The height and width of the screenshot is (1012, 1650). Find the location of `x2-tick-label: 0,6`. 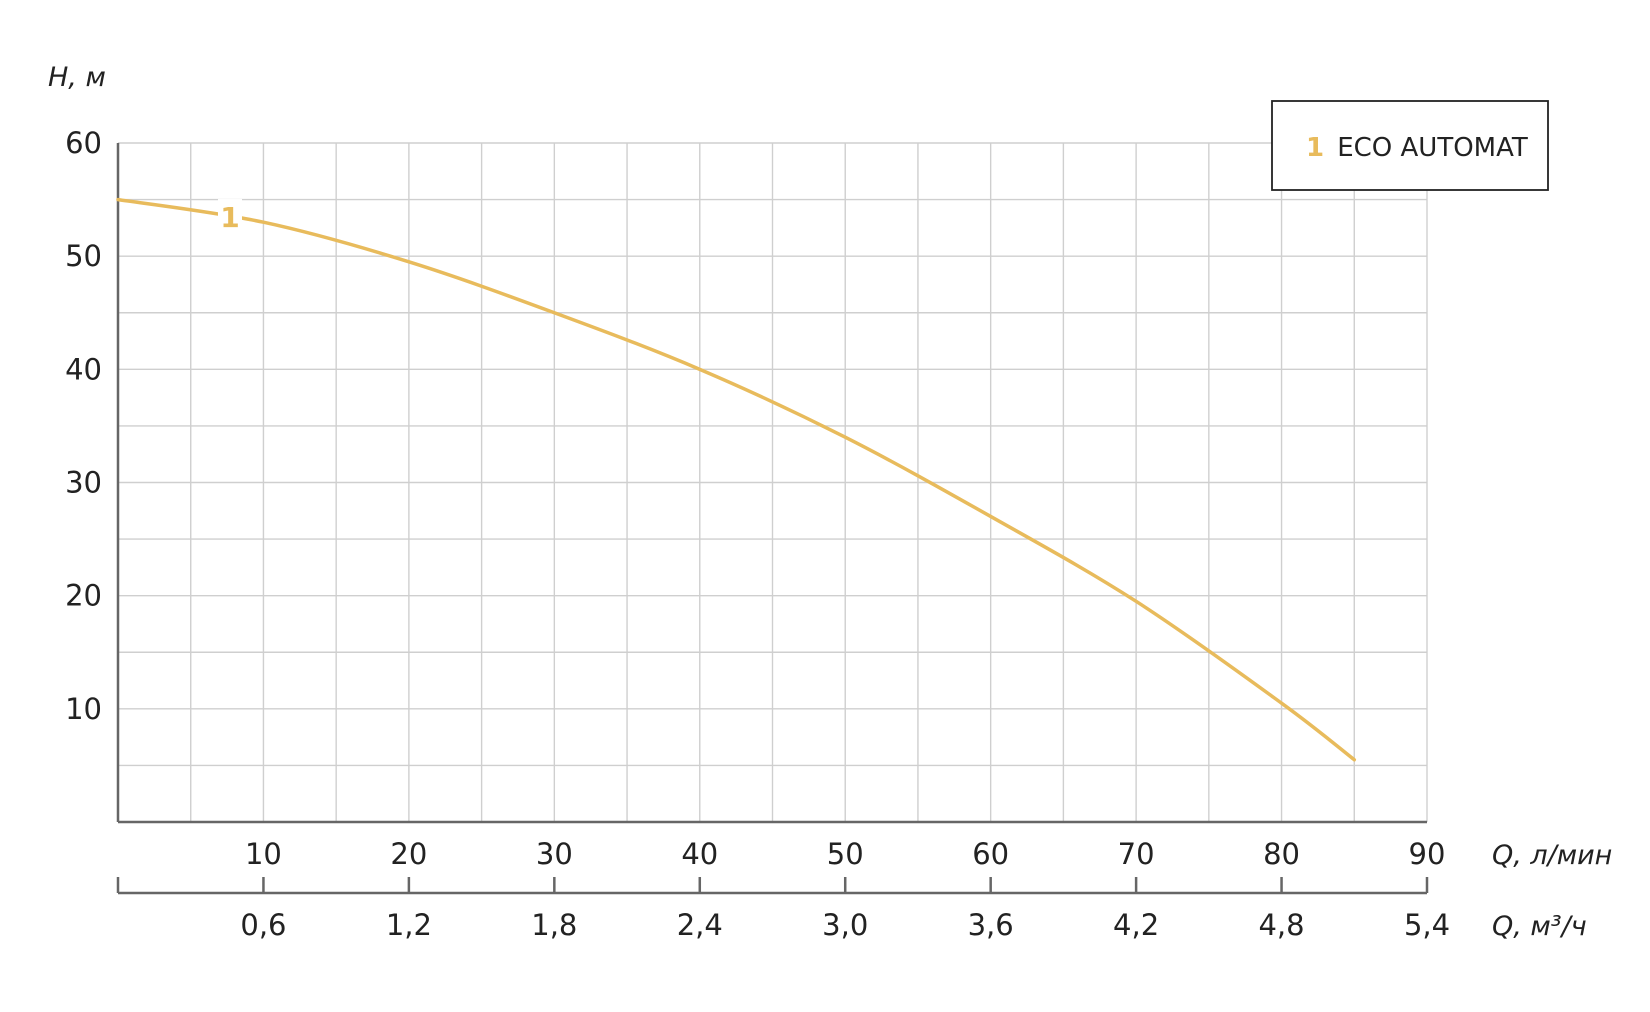

x2-tick-label: 0,6 is located at coordinates (263, 925).